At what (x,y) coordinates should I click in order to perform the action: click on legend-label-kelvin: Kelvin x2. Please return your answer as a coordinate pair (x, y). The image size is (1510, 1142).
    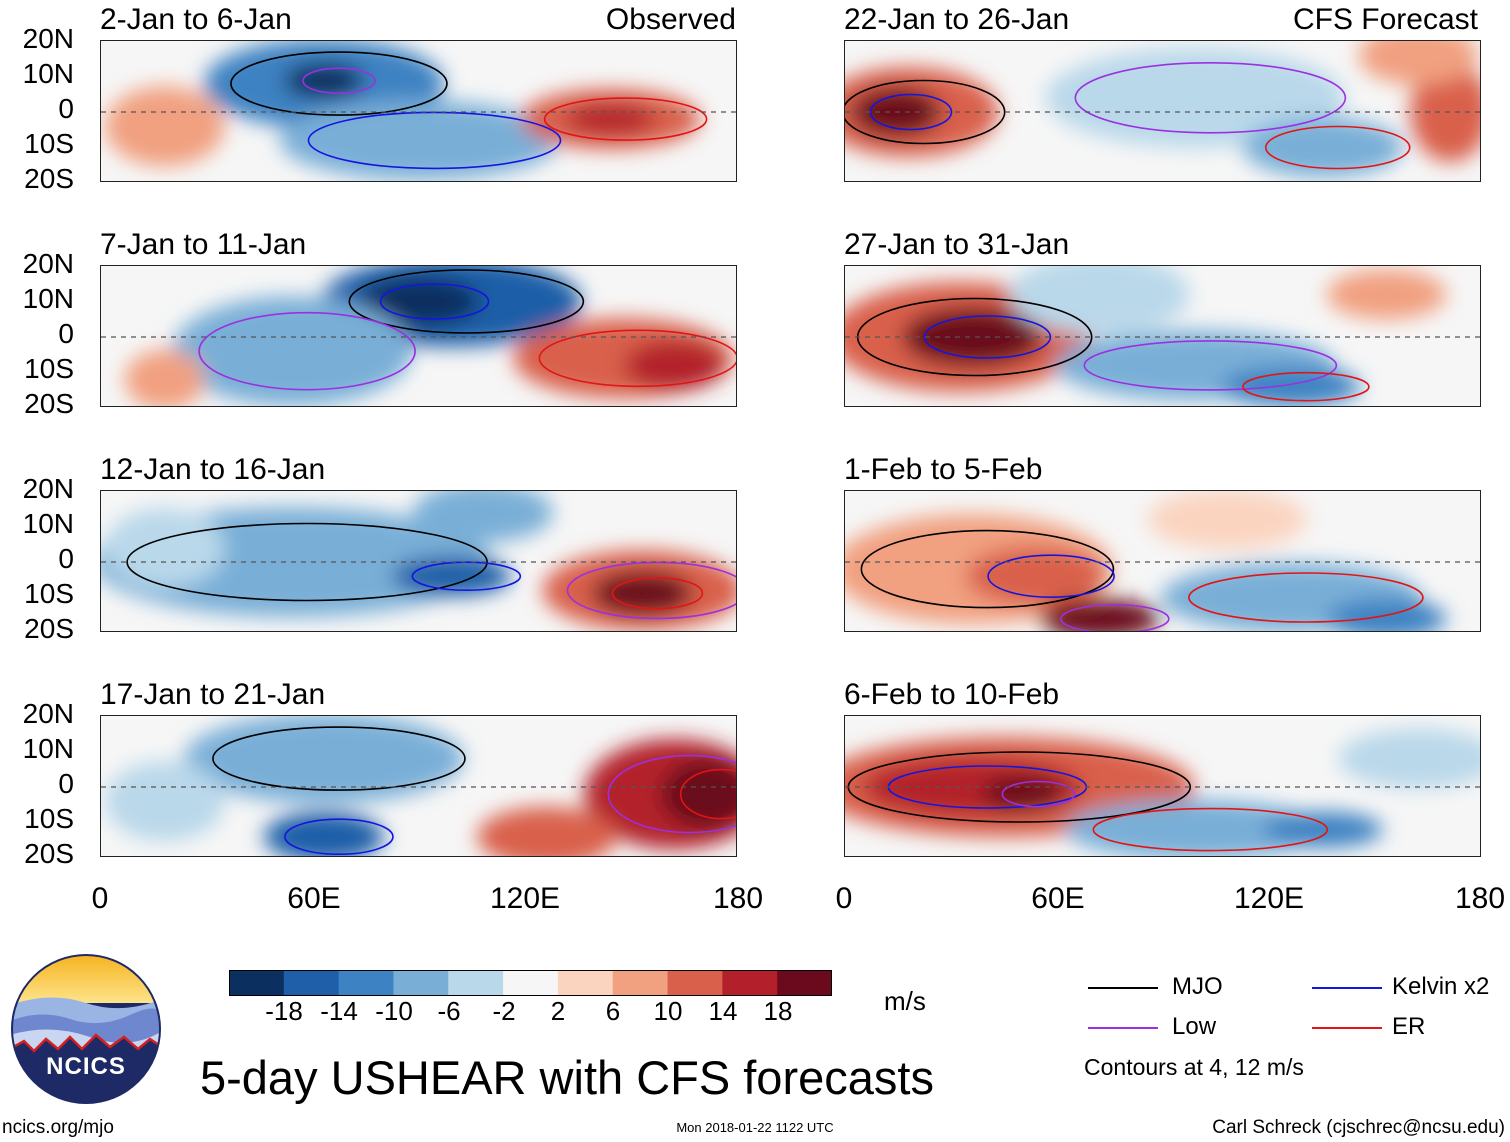
    Looking at the image, I should click on (1441, 986).